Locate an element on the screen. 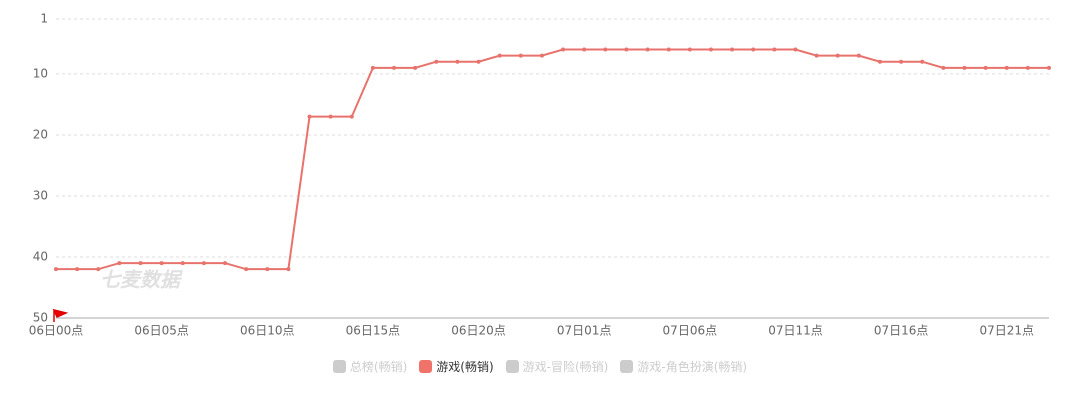  x-tick-label: 06日20点 is located at coordinates (478, 331).